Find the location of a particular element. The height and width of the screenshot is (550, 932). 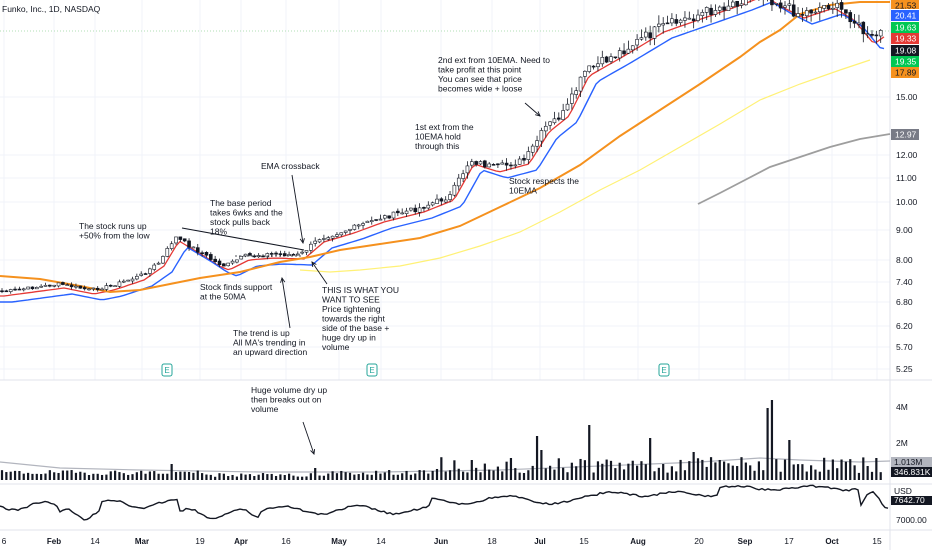

annotation-text: Stock finds support at the 50MA is located at coordinates (236, 292).